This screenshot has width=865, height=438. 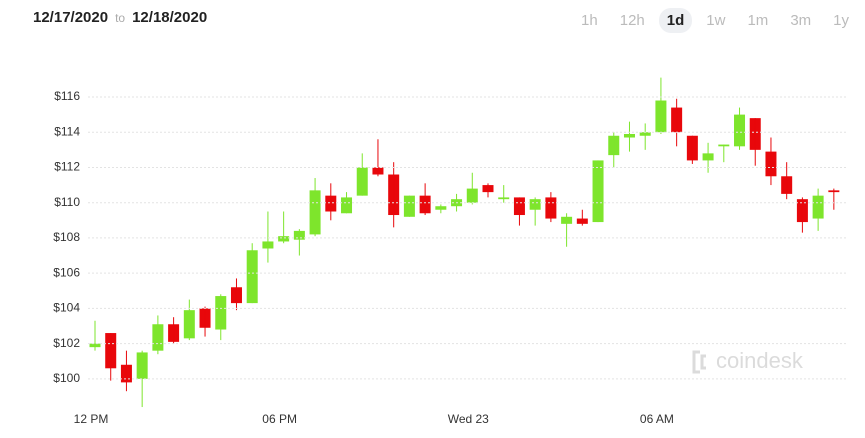 I want to click on period-button: 1h, so click(x=589, y=20).